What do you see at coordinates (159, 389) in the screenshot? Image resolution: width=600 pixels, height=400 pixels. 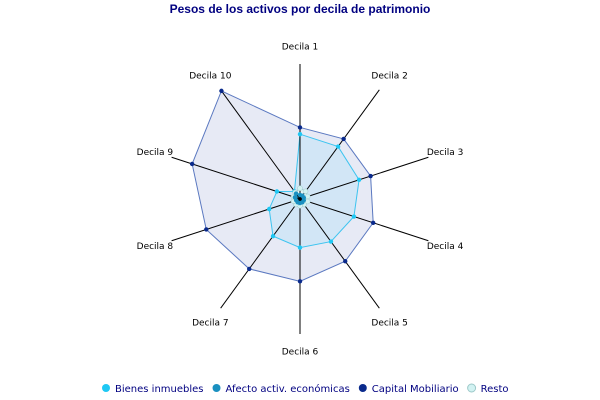 I see `legend-label: Bienes inmuebles` at bounding box center [159, 389].